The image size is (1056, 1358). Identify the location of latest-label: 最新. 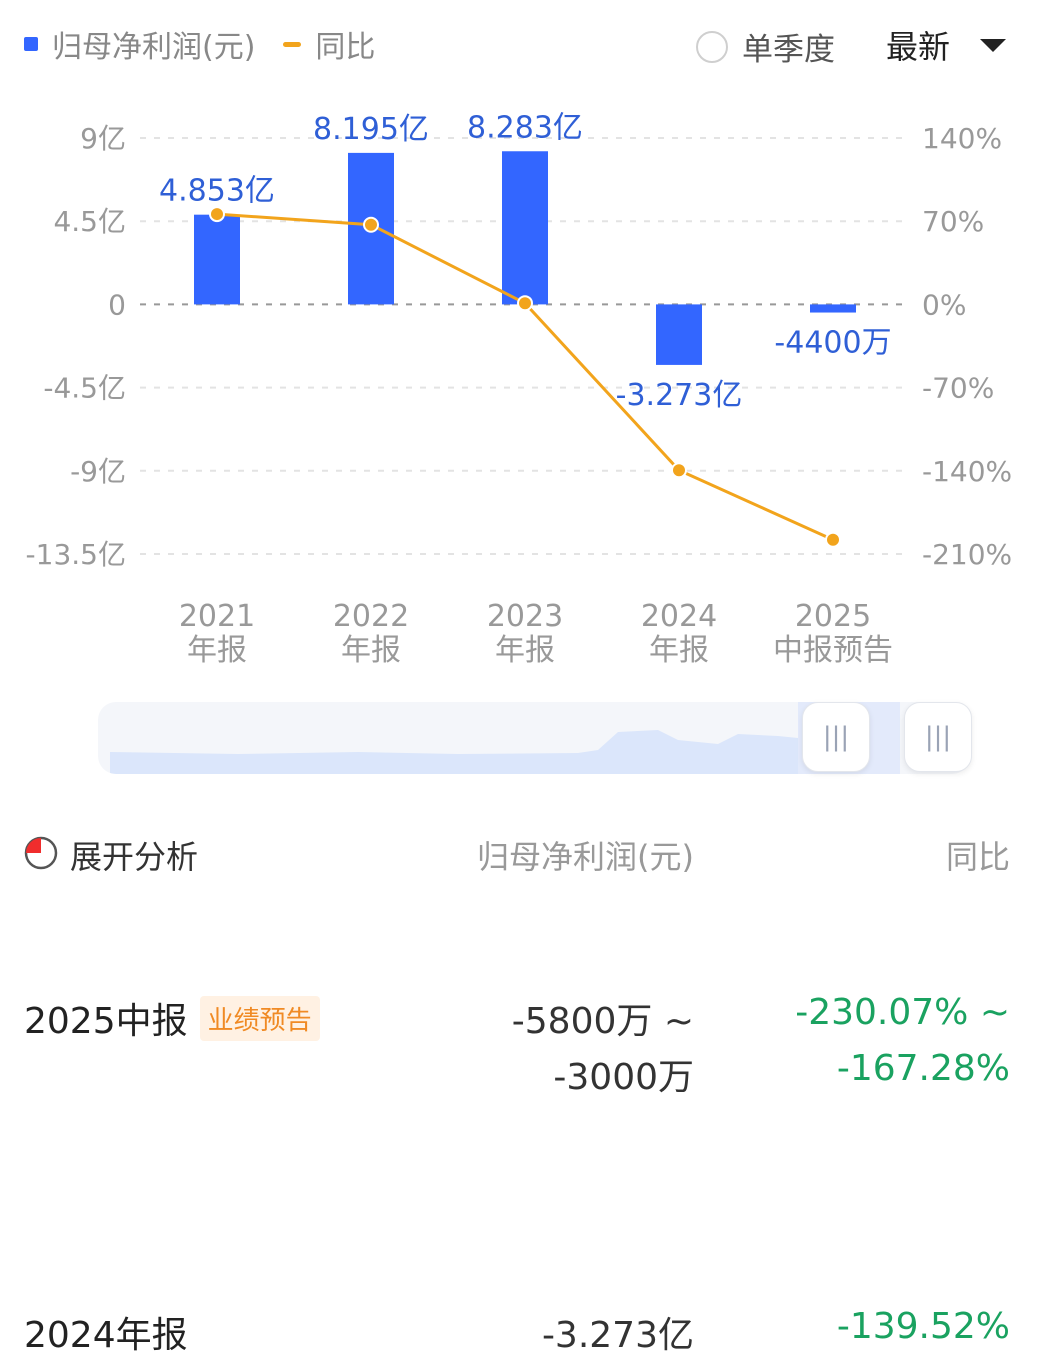
(918, 47).